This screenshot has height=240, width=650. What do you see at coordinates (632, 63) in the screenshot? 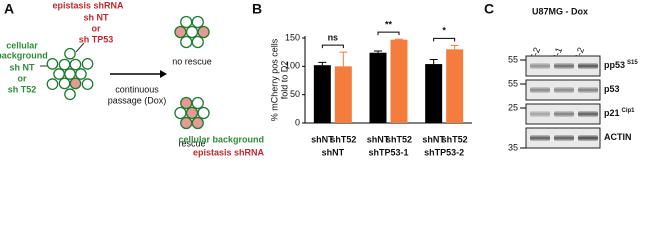
I see `protein-superscript: S15` at bounding box center [632, 63].